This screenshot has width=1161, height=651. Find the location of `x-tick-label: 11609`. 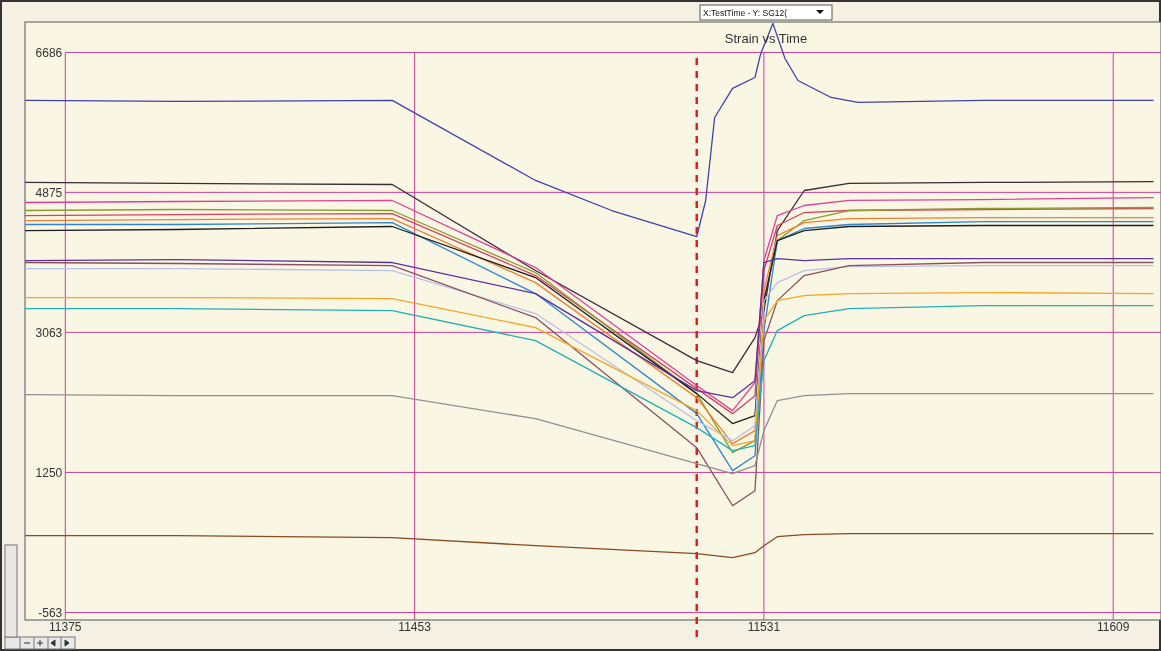

x-tick-label: 11609 is located at coordinates (1113, 627).